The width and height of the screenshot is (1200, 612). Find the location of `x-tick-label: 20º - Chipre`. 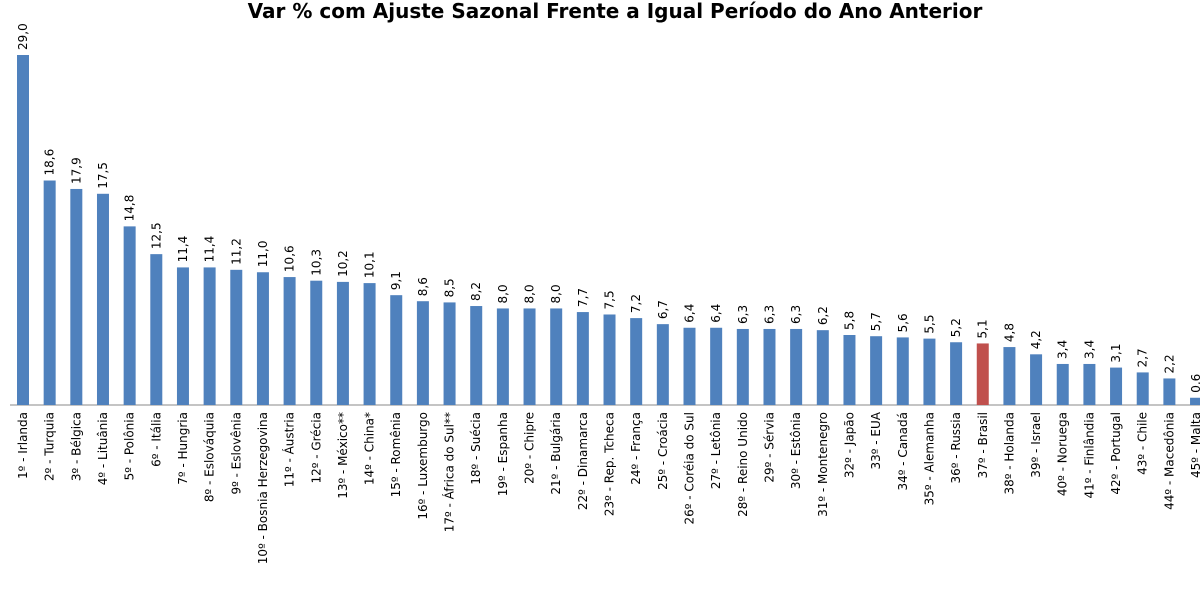

x-tick-label: 20º - Chipre is located at coordinates (530, 448).